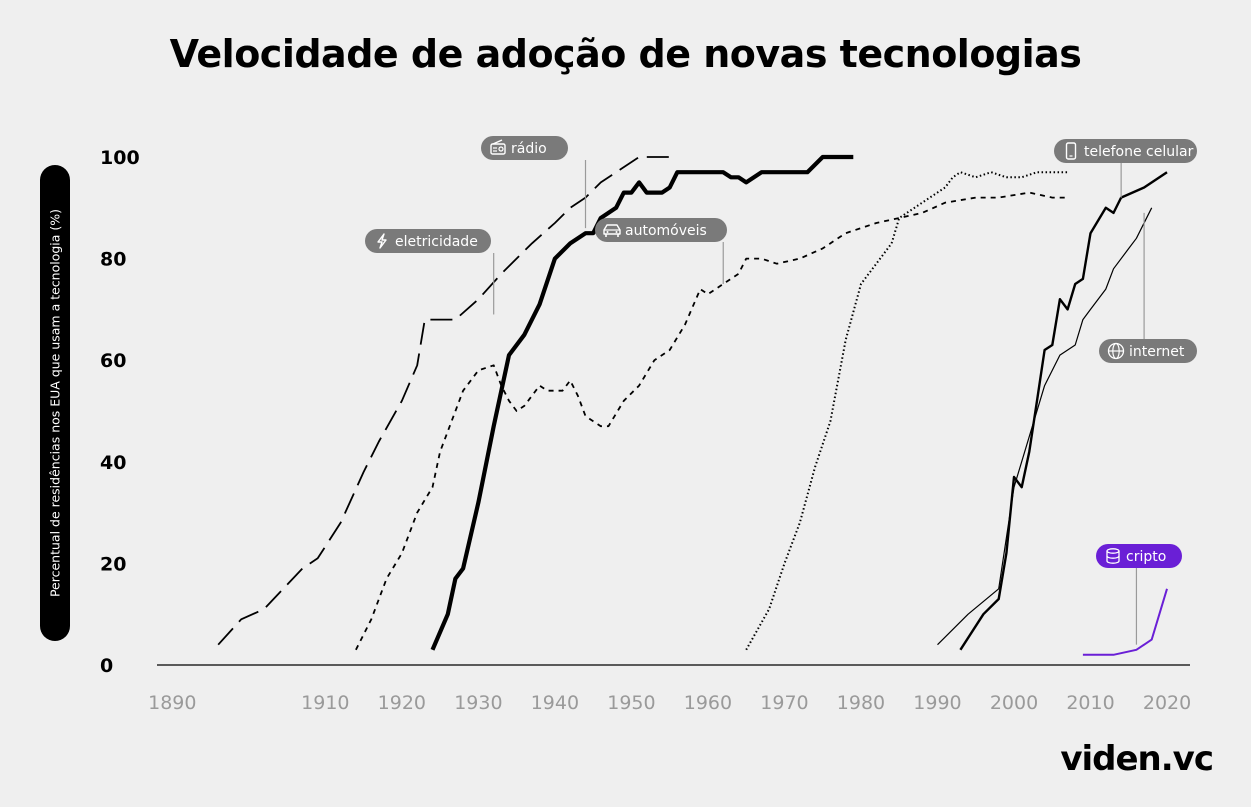 The height and width of the screenshot is (807, 1251). I want to click on y-tick-label: 100, so click(120, 158).